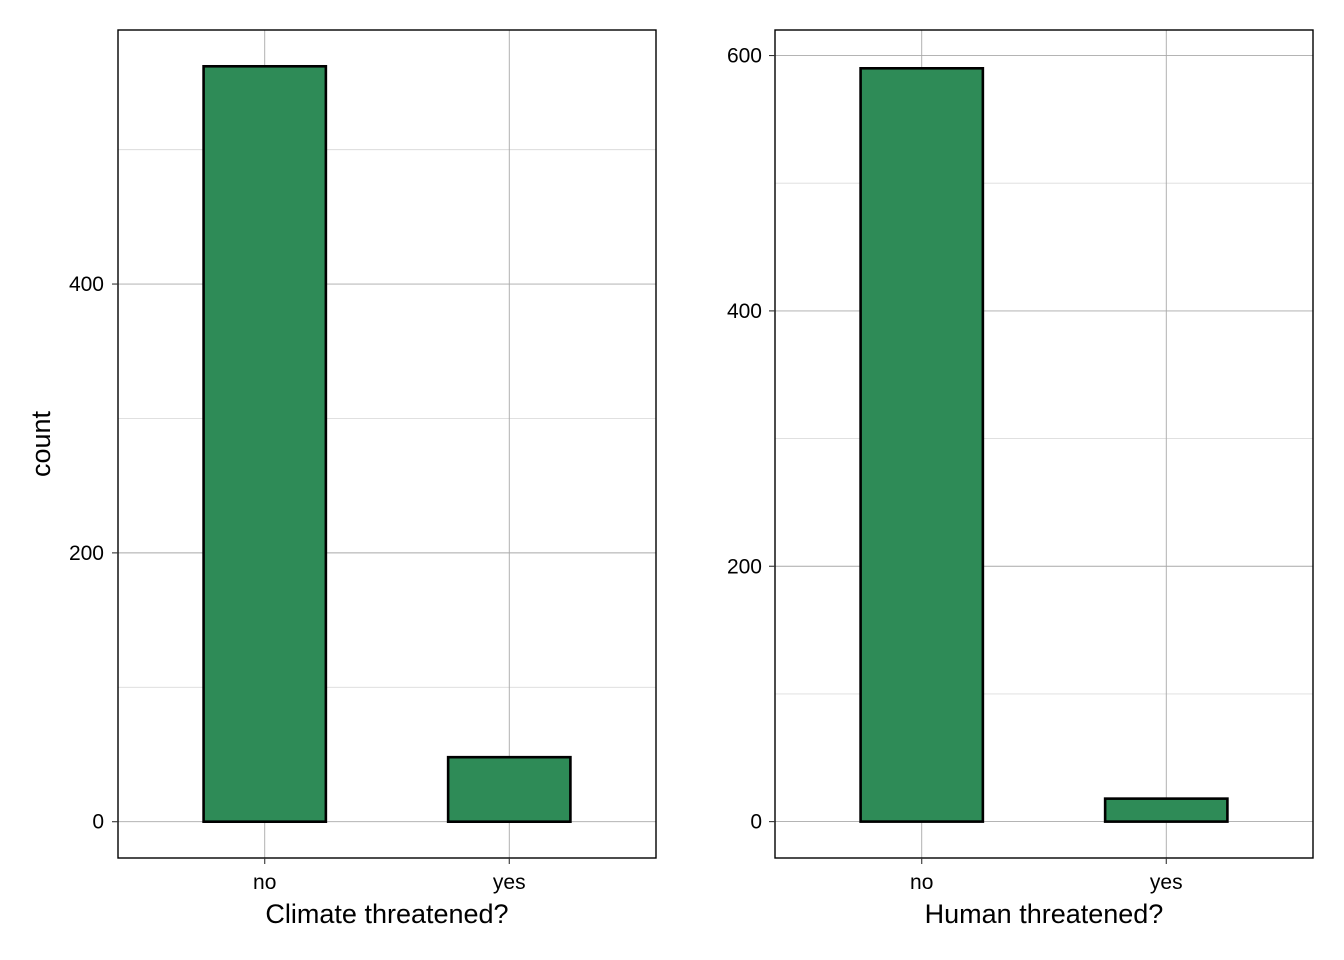  Describe the element at coordinates (1044, 914) in the screenshot. I see `x-axis-title: Human threatened?` at that location.